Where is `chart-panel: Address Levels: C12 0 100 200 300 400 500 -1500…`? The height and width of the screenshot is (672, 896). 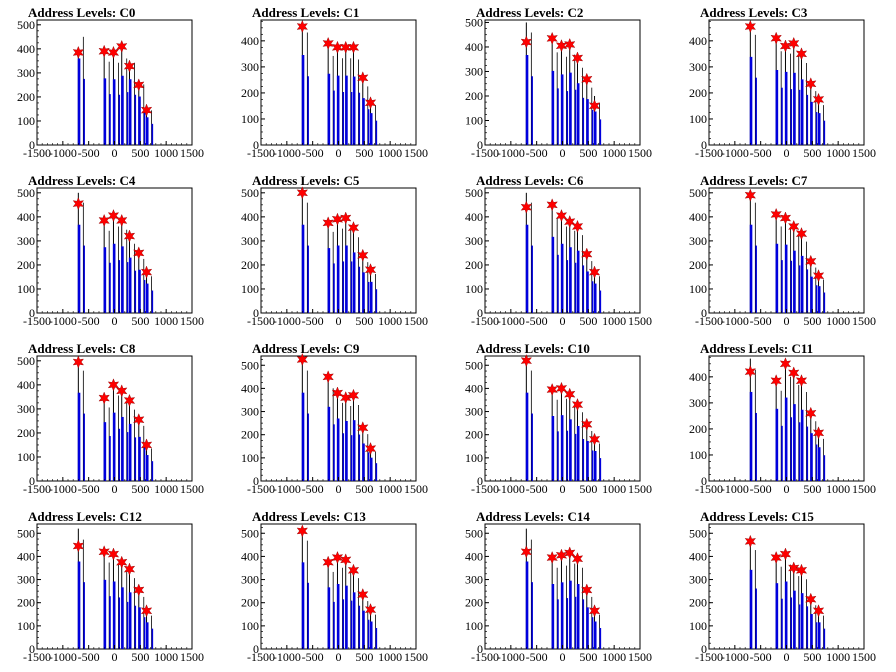 chart-panel: Address Levels: C12 0 100 200 300 400 500 -1500… is located at coordinates (112, 588).